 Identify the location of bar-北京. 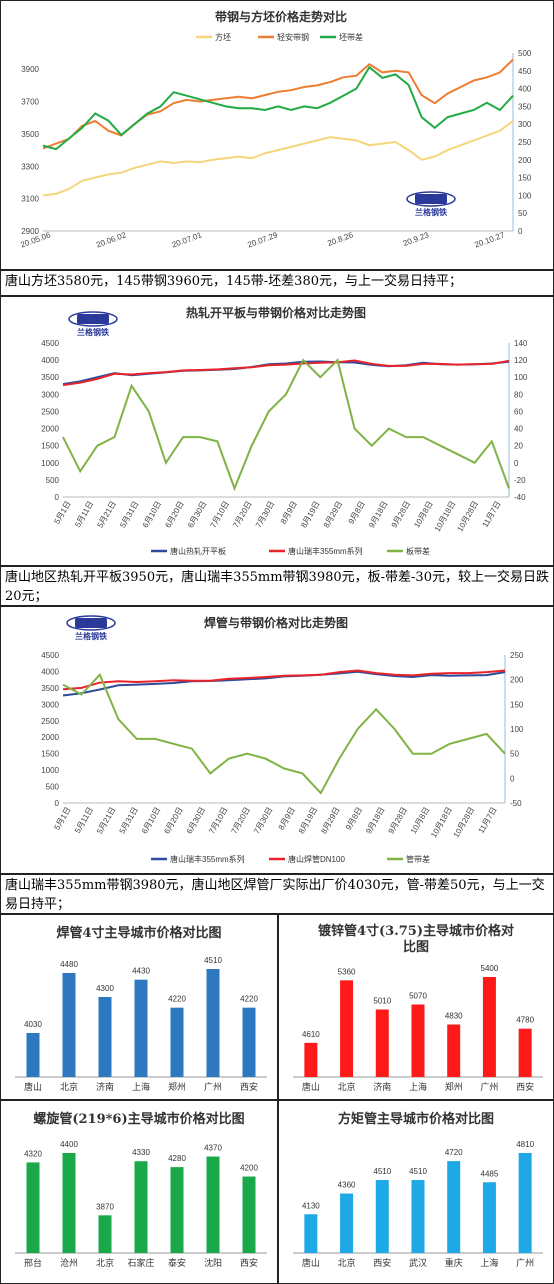
(69, 1025).